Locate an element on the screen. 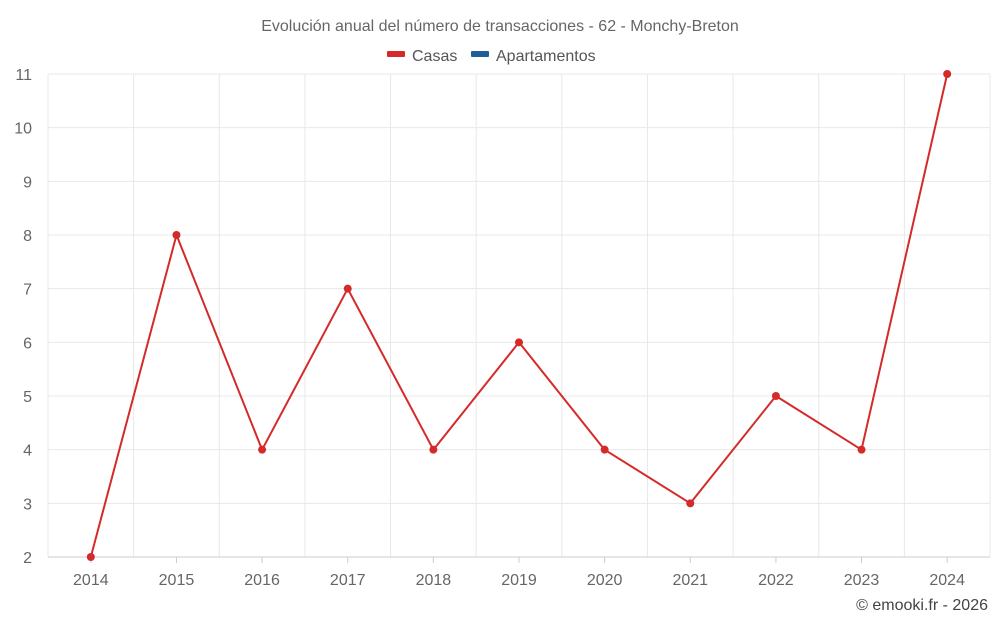 The image size is (1000, 625). legend-label-casas: Casas is located at coordinates (434, 56).